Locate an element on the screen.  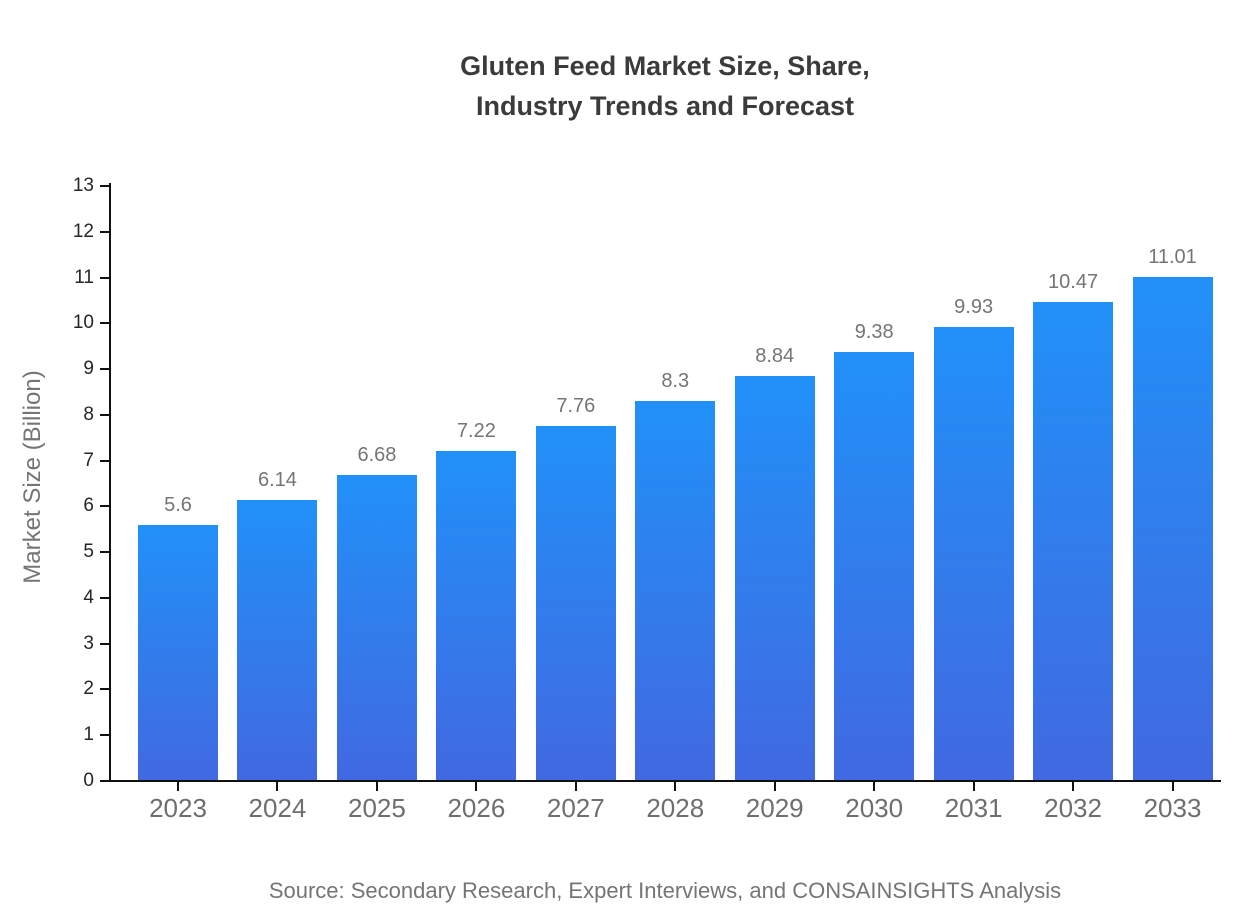
chart-title-line2: Industry Trends and Forecast is located at coordinates (665, 106).